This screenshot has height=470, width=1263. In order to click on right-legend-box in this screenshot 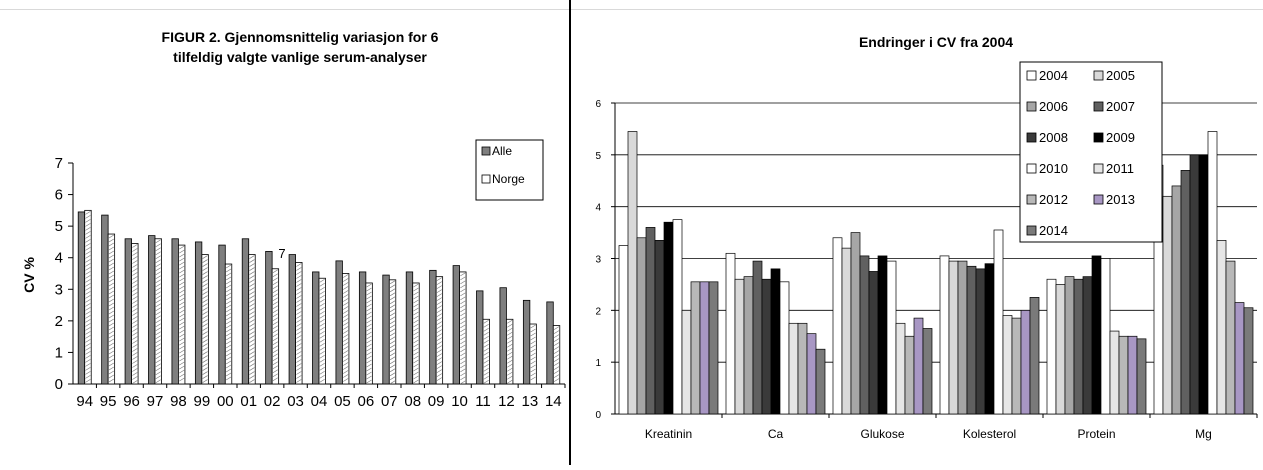, I will do `click(1091, 152)`.